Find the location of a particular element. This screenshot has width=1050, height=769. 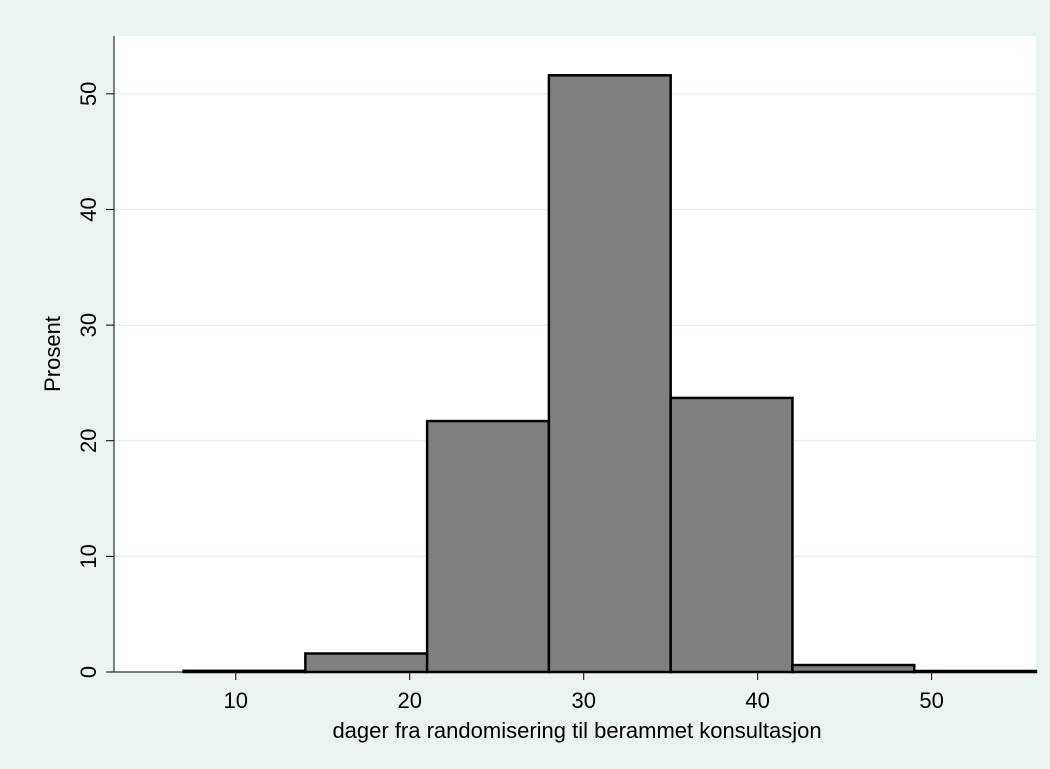

y-axis-title: Prosent is located at coordinates (52, 354).